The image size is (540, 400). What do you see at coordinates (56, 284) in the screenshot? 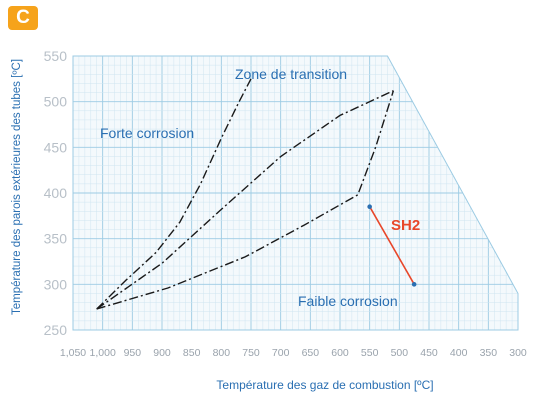
I see `y-tick-label: 300` at bounding box center [56, 284].